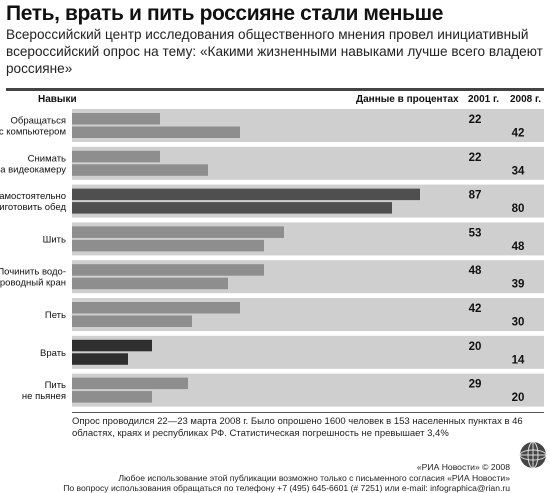 Image resolution: width=550 pixels, height=493 pixels. Describe the element at coordinates (475, 271) in the screenshot. I see `value-label-2001: 48` at that location.